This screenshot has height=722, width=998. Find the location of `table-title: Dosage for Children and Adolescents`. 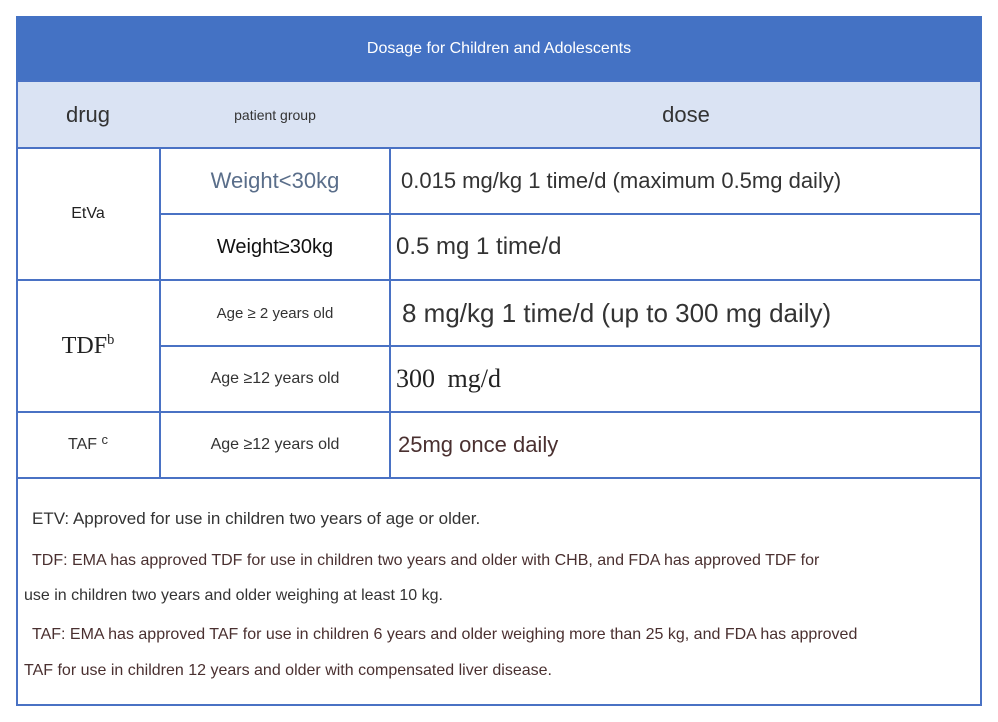

table-title: Dosage for Children and Adolescents is located at coordinates (499, 48).